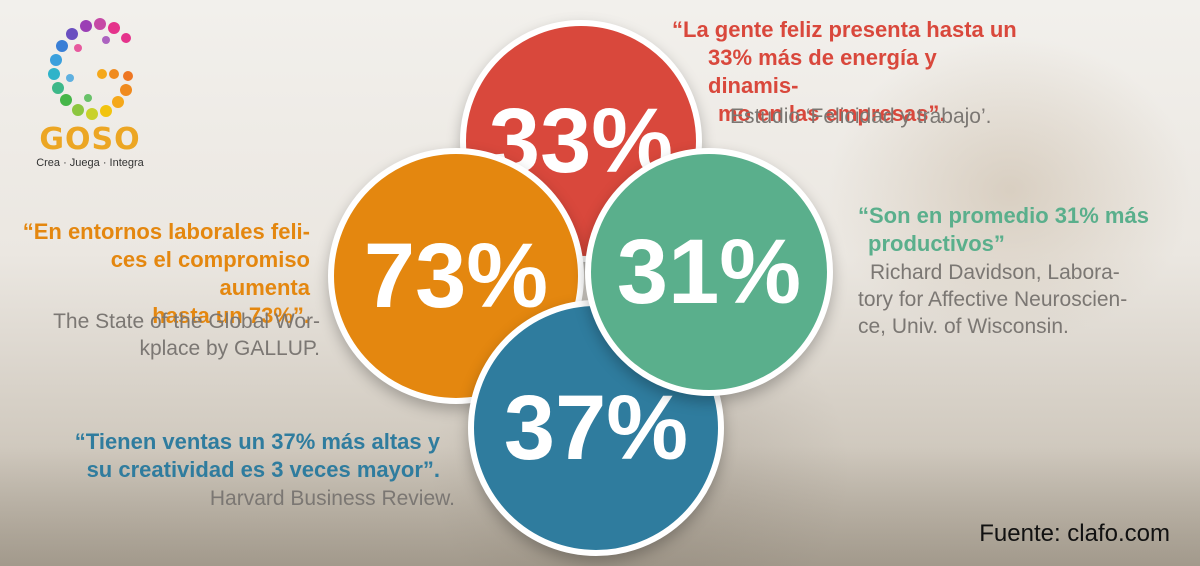 The height and width of the screenshot is (566, 1200). Describe the element at coordinates (1003, 230) in the screenshot. I see `quote-productivity: “Son en promedio 31% más productivos”` at that location.